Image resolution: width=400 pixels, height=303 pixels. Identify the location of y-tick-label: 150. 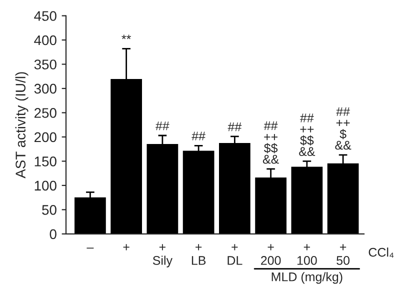
(45, 161).